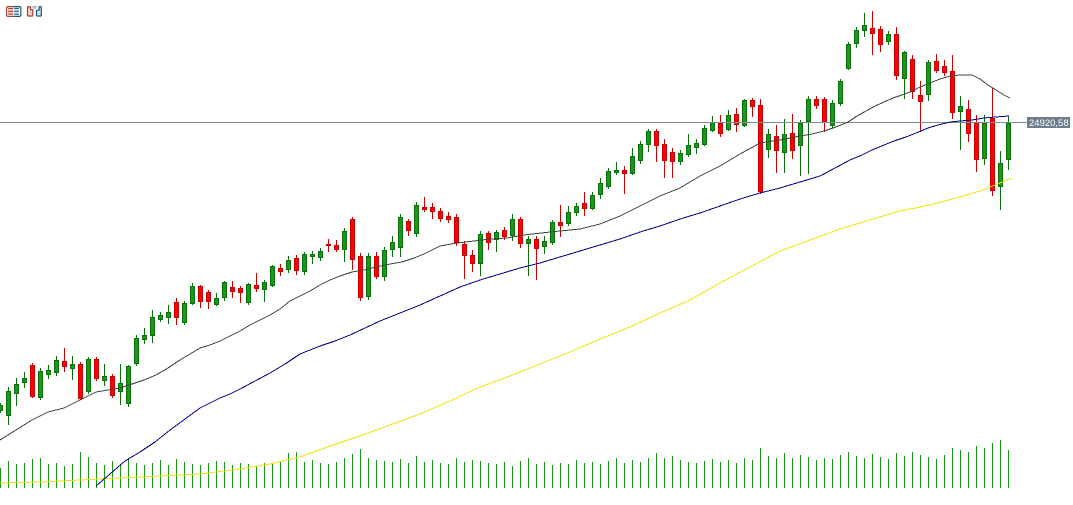 The image size is (1073, 505). What do you see at coordinates (1049, 123) in the screenshot?
I see `svg-text: 24920,58` at bounding box center [1049, 123].